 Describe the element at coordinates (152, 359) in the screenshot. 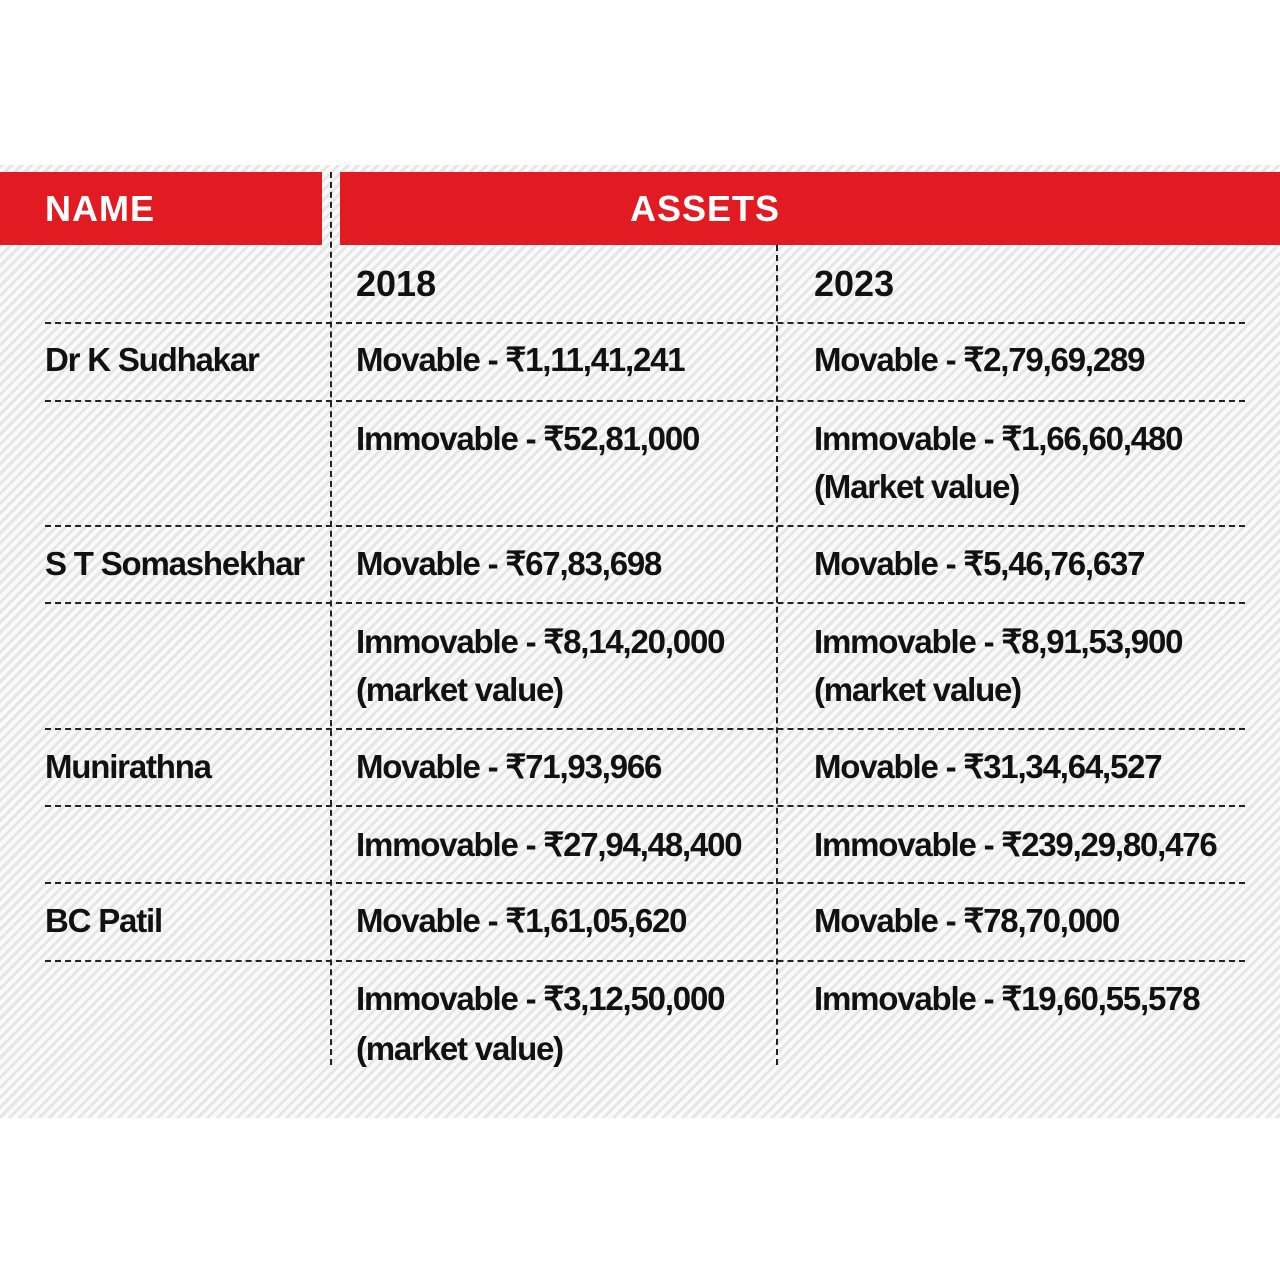

I see `person-name: Dr K Sudhakar` at that location.